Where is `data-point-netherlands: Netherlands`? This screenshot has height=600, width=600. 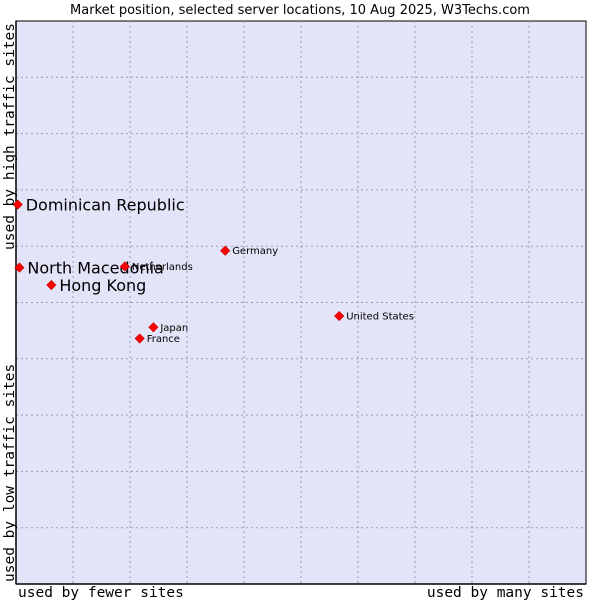 data-point-netherlands: Netherlands is located at coordinates (156, 267).